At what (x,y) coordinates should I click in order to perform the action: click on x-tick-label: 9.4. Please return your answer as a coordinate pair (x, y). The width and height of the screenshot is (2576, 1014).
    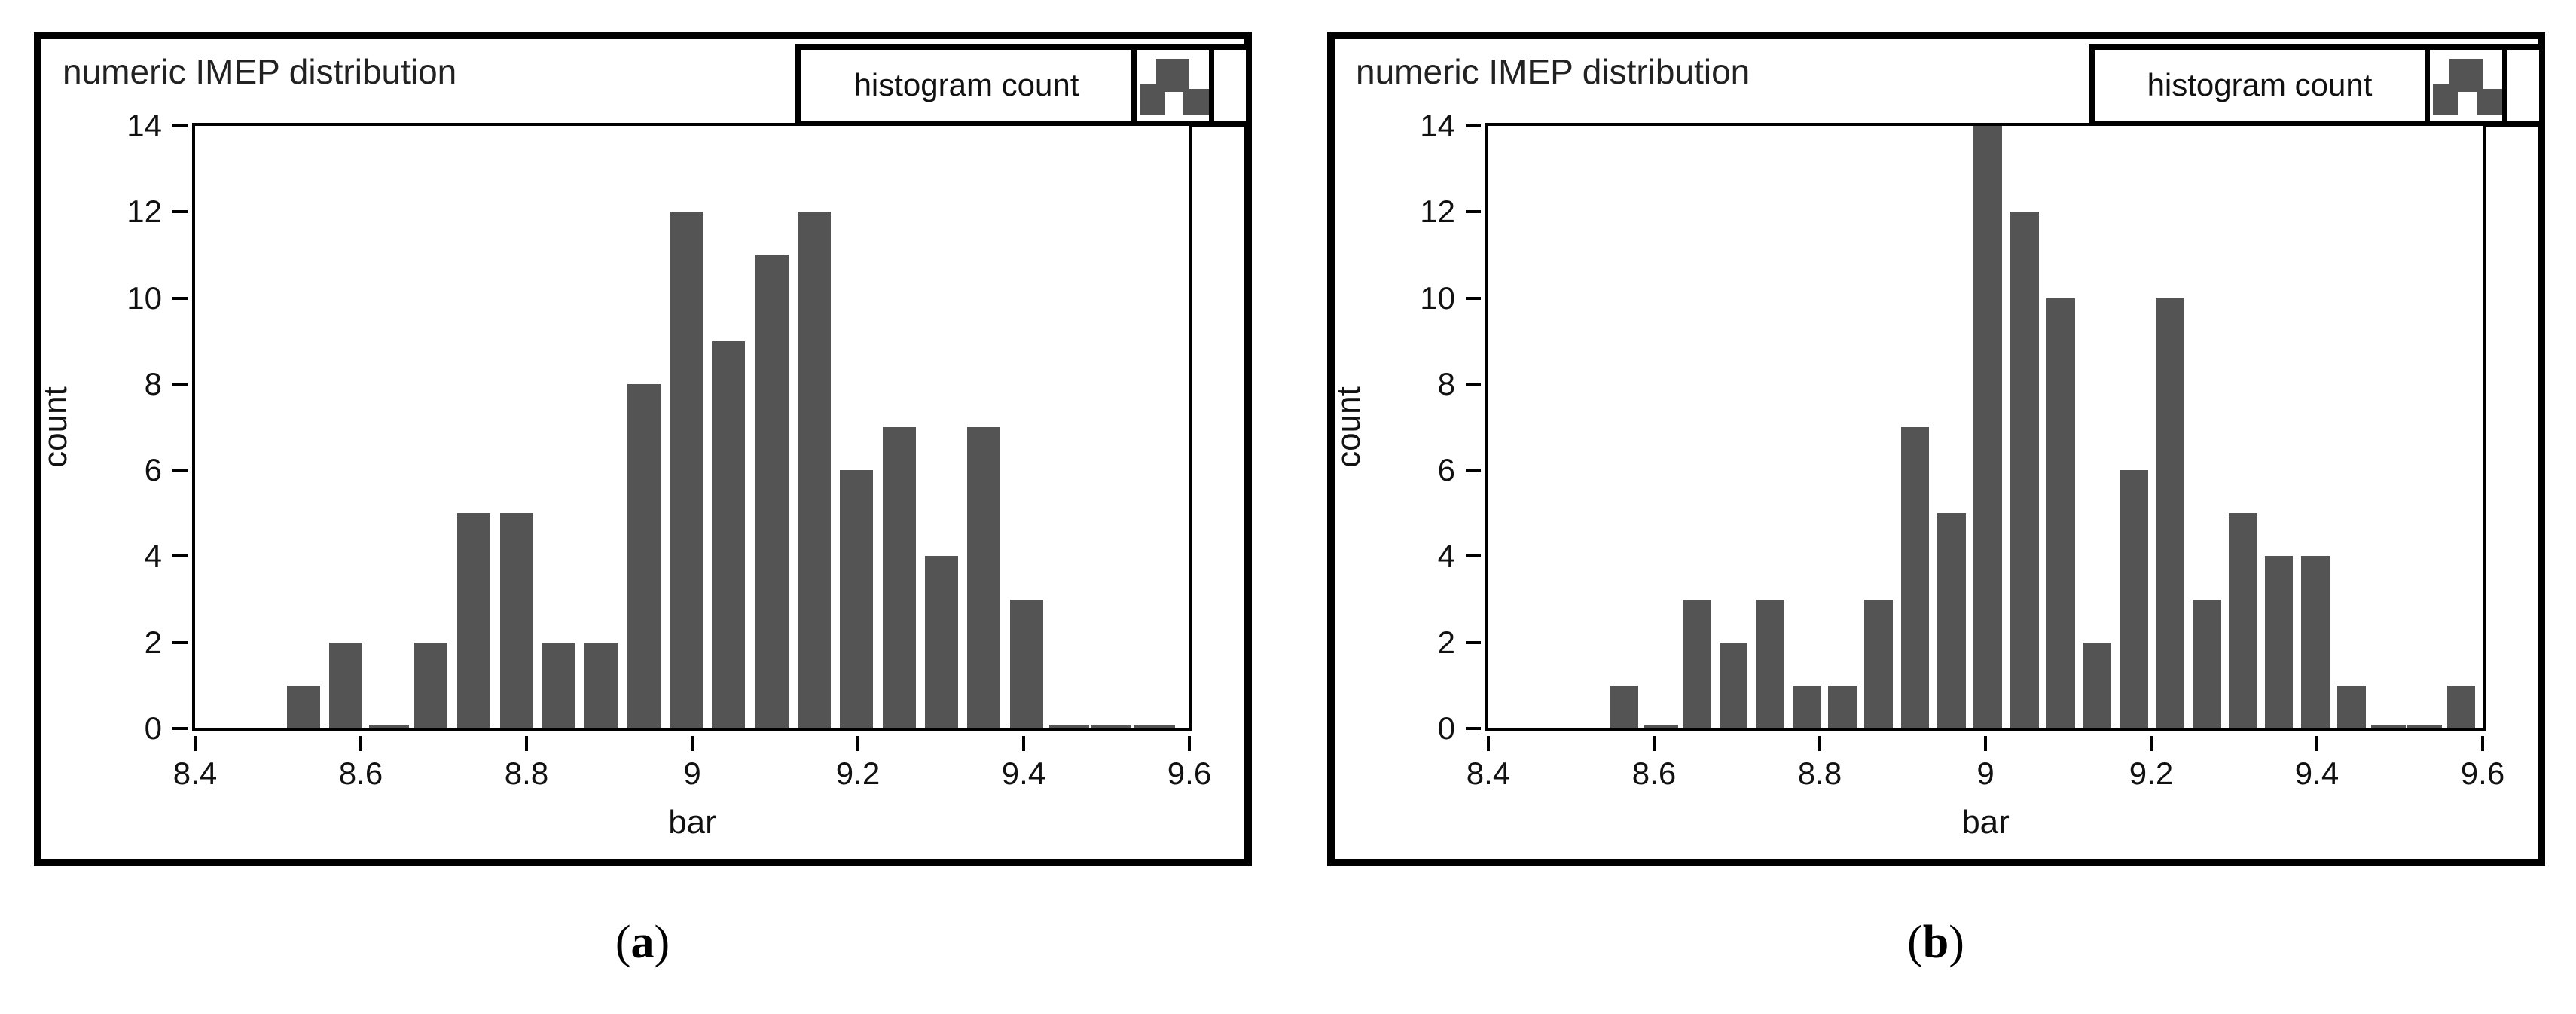
    Looking at the image, I should click on (1024, 773).